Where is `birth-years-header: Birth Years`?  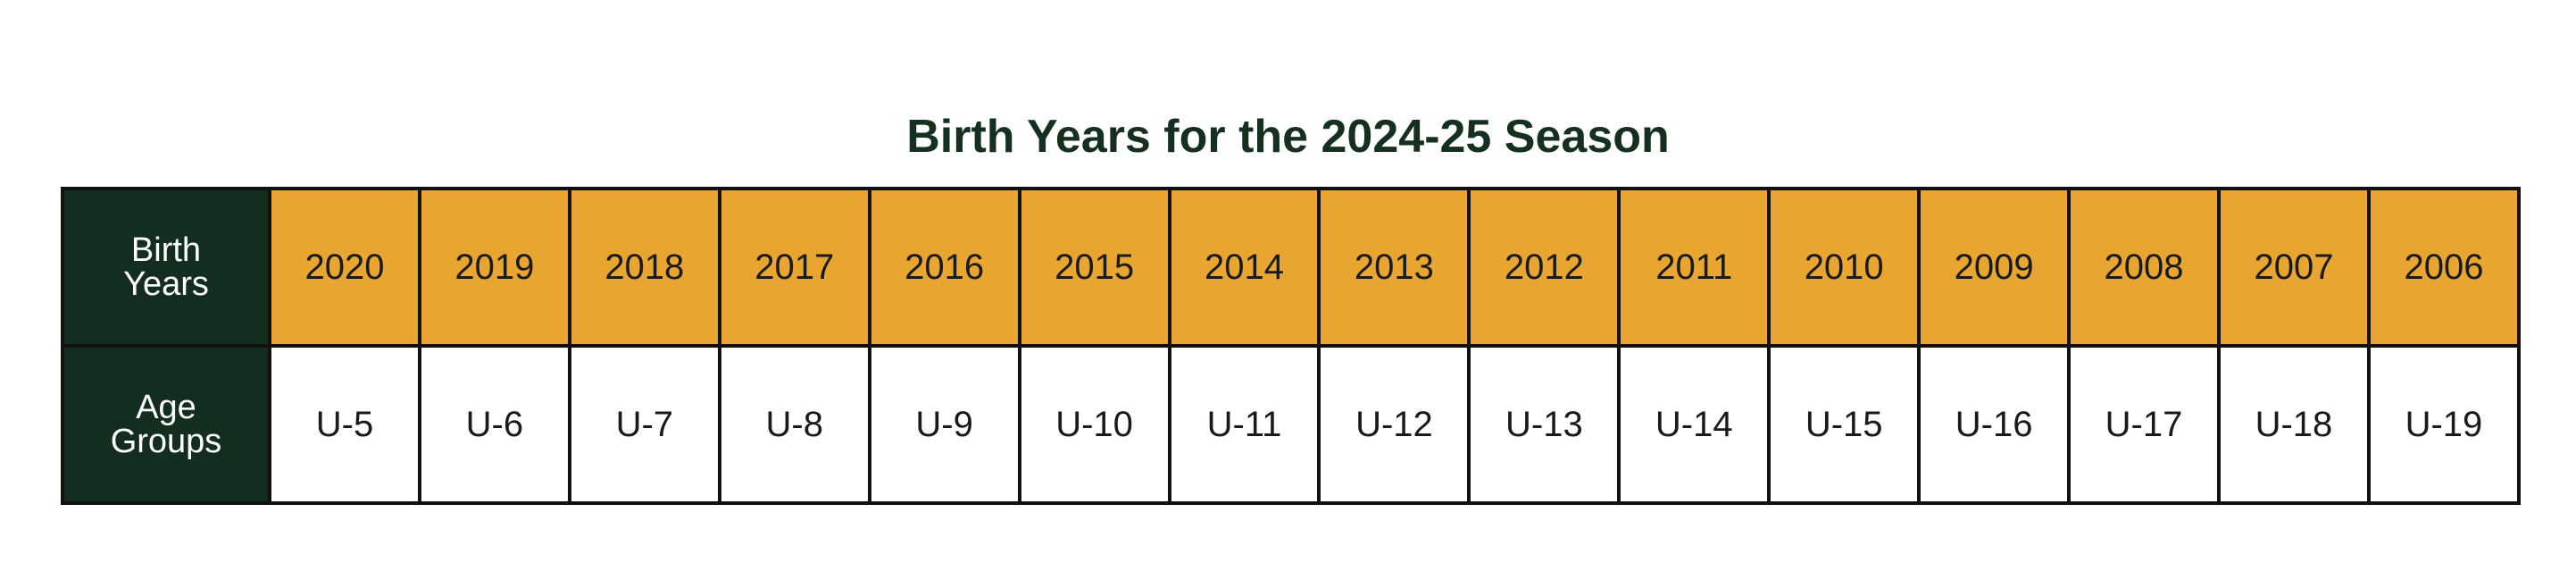 birth-years-header: Birth Years is located at coordinates (166, 268).